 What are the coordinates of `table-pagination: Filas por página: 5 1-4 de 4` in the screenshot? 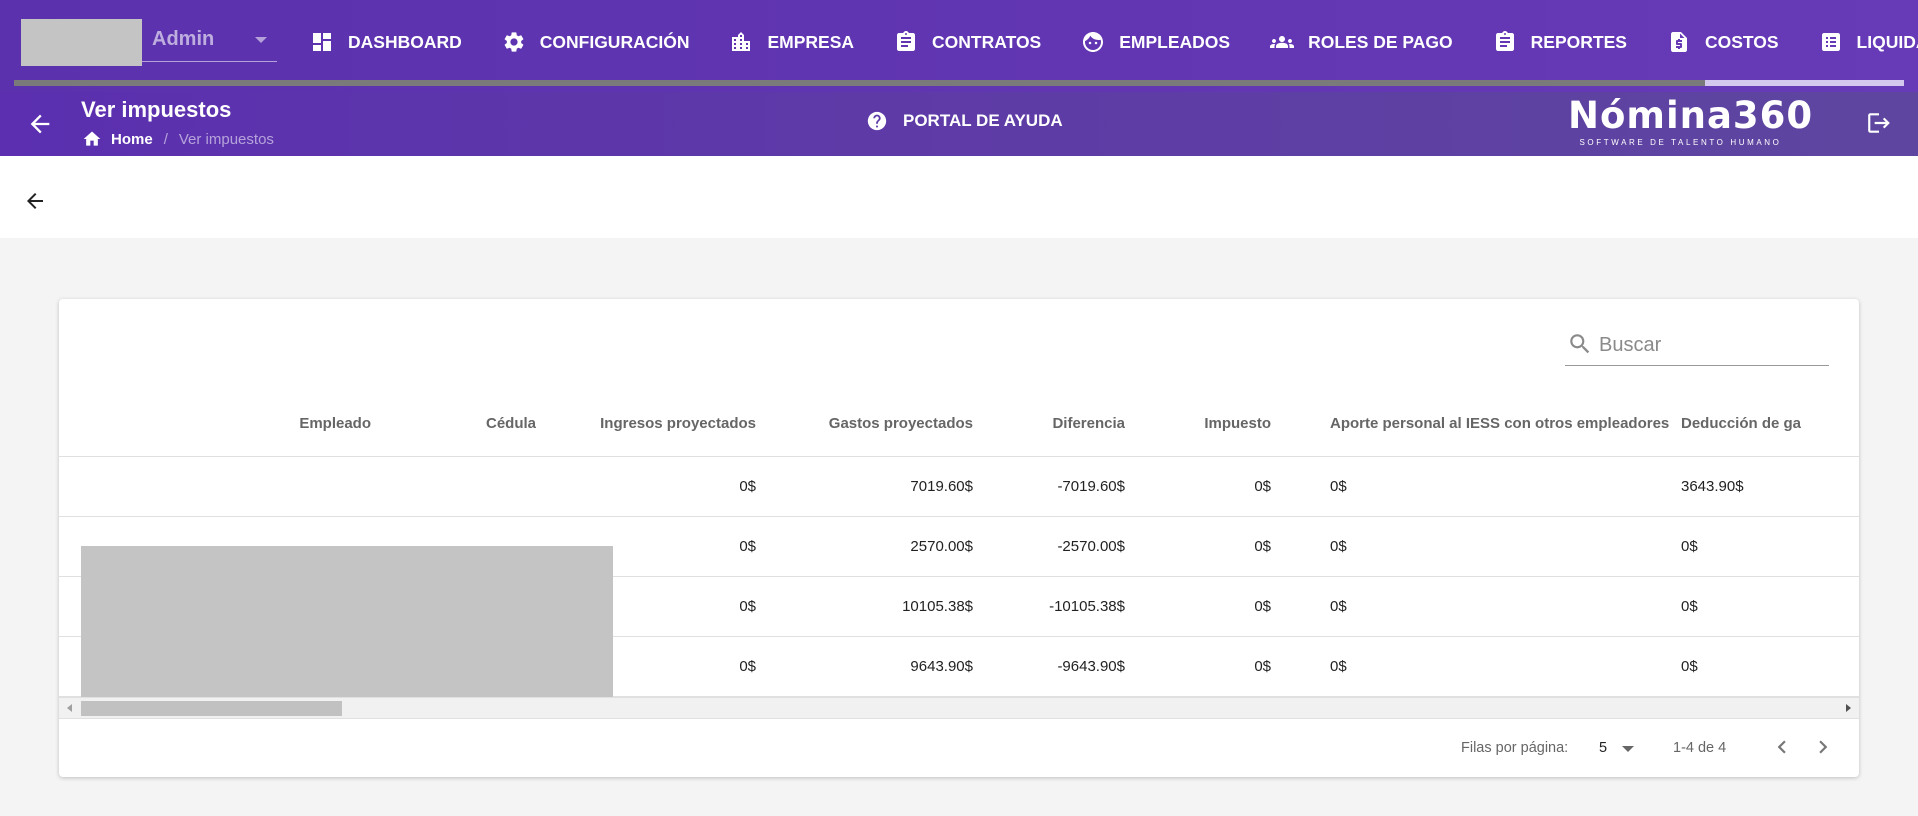 It's located at (959, 748).